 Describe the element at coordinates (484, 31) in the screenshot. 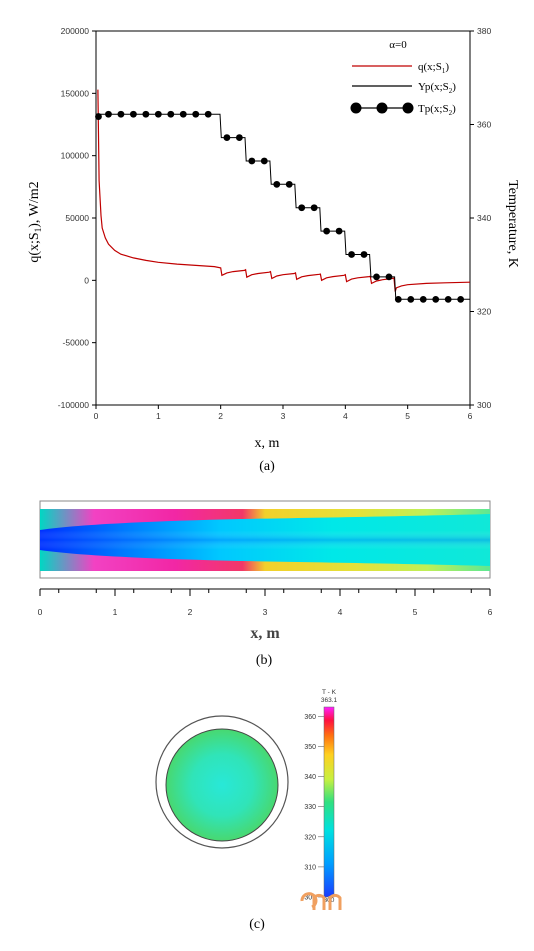

I see `y2-tick-label: 380` at that location.